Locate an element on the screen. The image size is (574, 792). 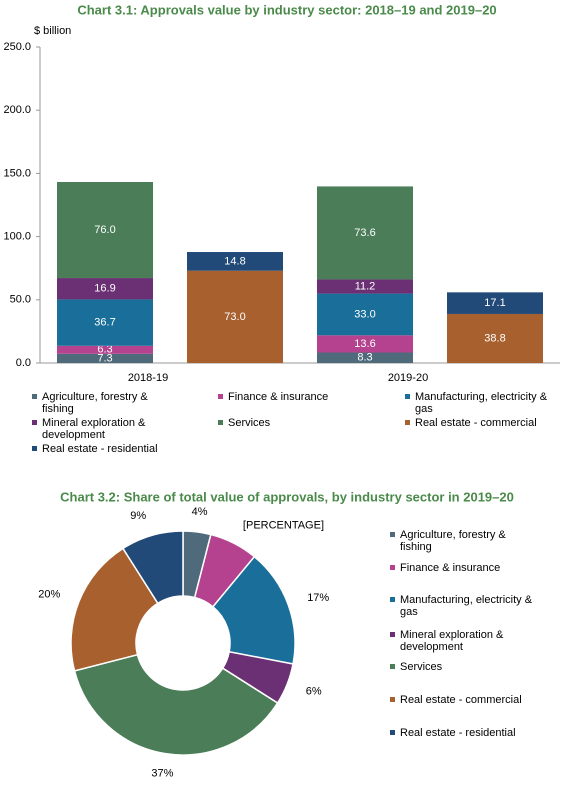
data-label: 33.0 is located at coordinates (364, 314).